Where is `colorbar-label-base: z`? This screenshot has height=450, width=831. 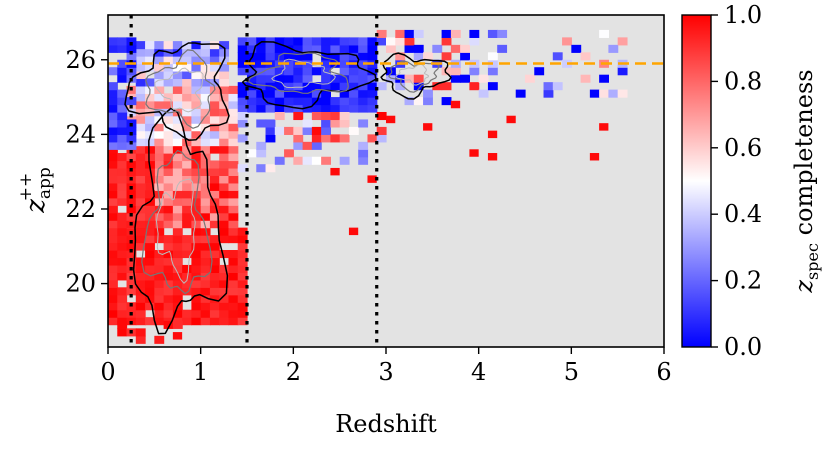 colorbar-label-base: z is located at coordinates (804, 287).